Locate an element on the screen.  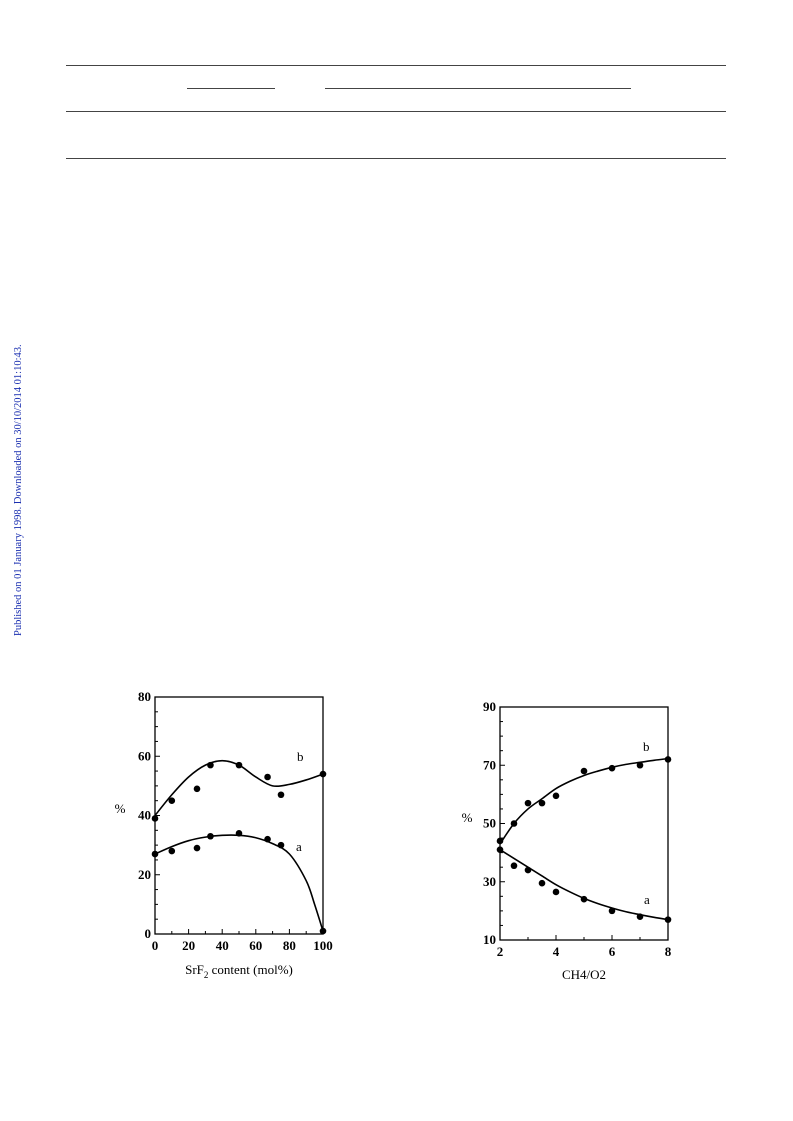
x-tick-label: 8 is located at coordinates (668, 951).